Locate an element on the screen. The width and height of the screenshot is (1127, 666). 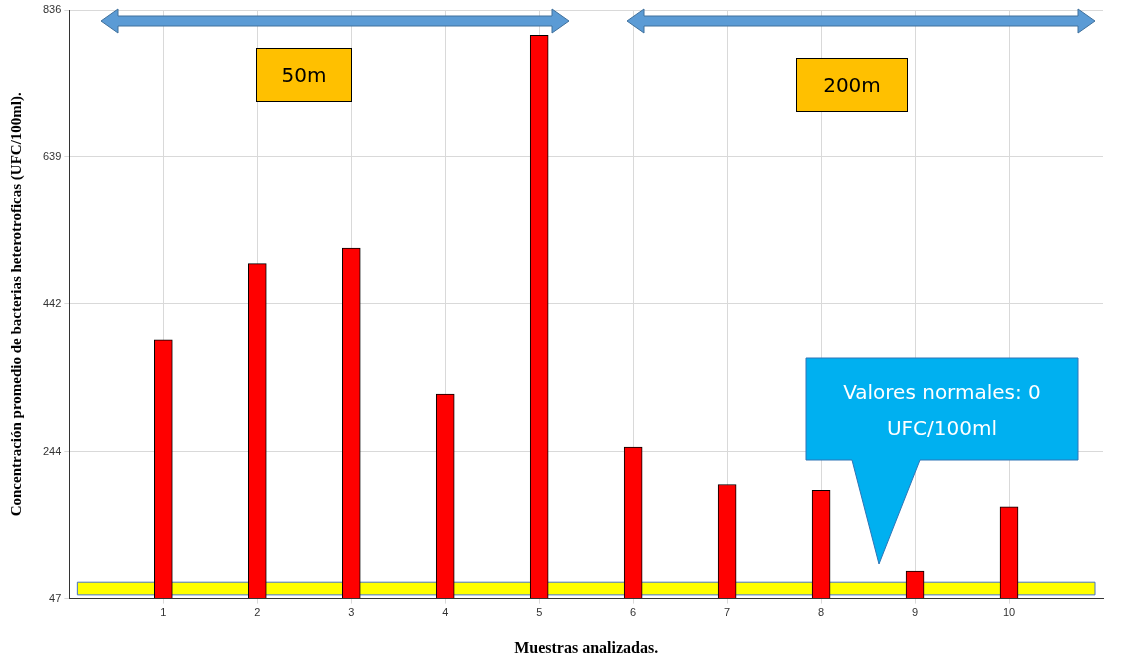
x-axis-title: Muestras analizadas. is located at coordinates (586, 647).